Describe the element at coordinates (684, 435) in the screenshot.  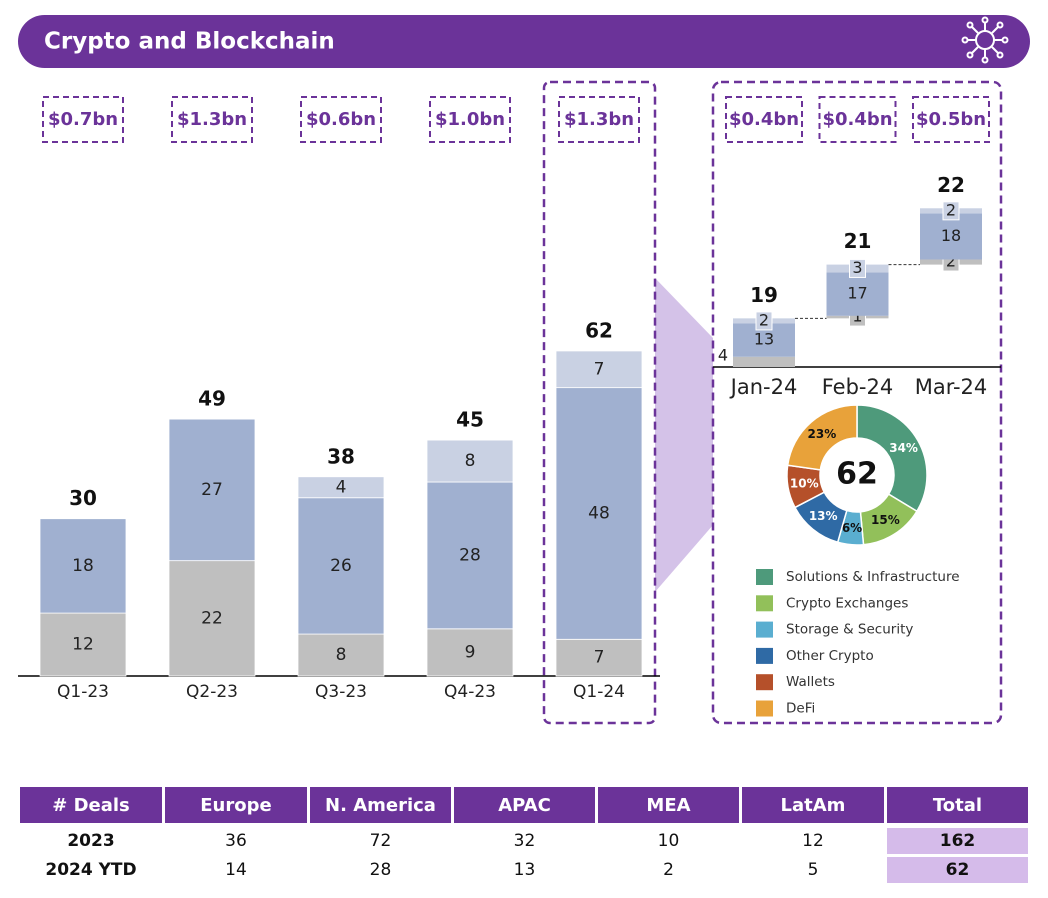
I see `zoom-connector` at that location.